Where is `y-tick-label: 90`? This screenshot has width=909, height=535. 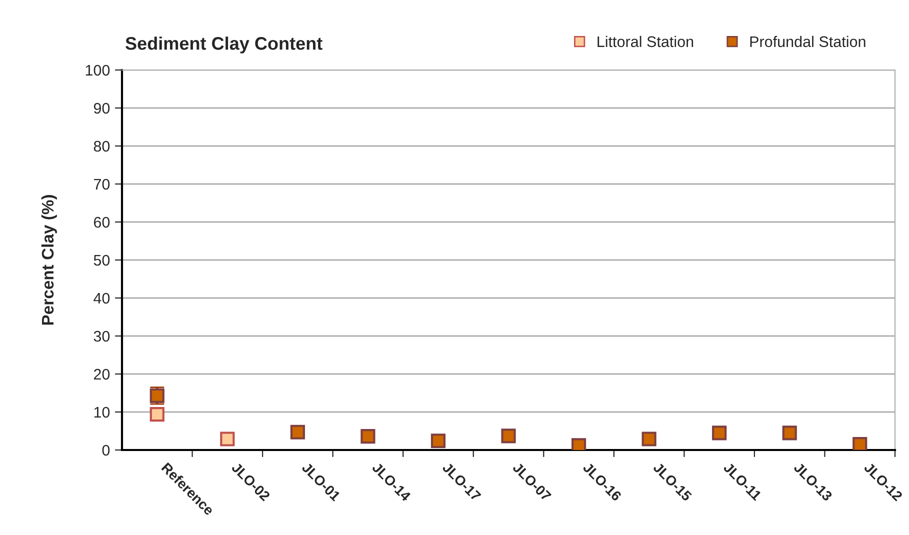
y-tick-label: 90 is located at coordinates (102, 108).